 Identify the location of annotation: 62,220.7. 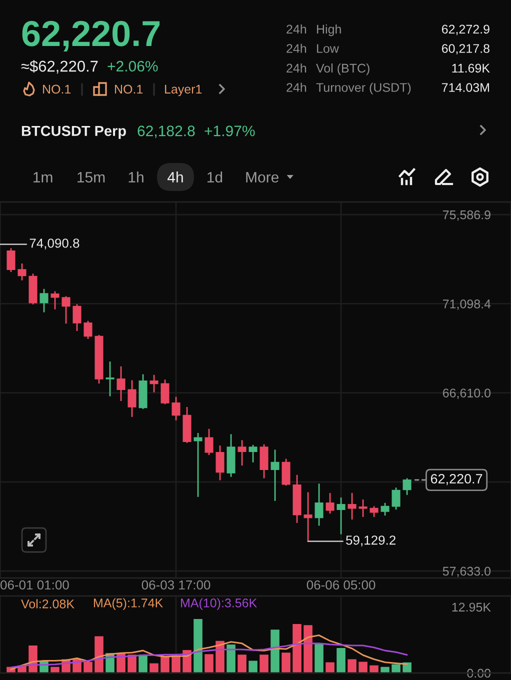
(456, 480).